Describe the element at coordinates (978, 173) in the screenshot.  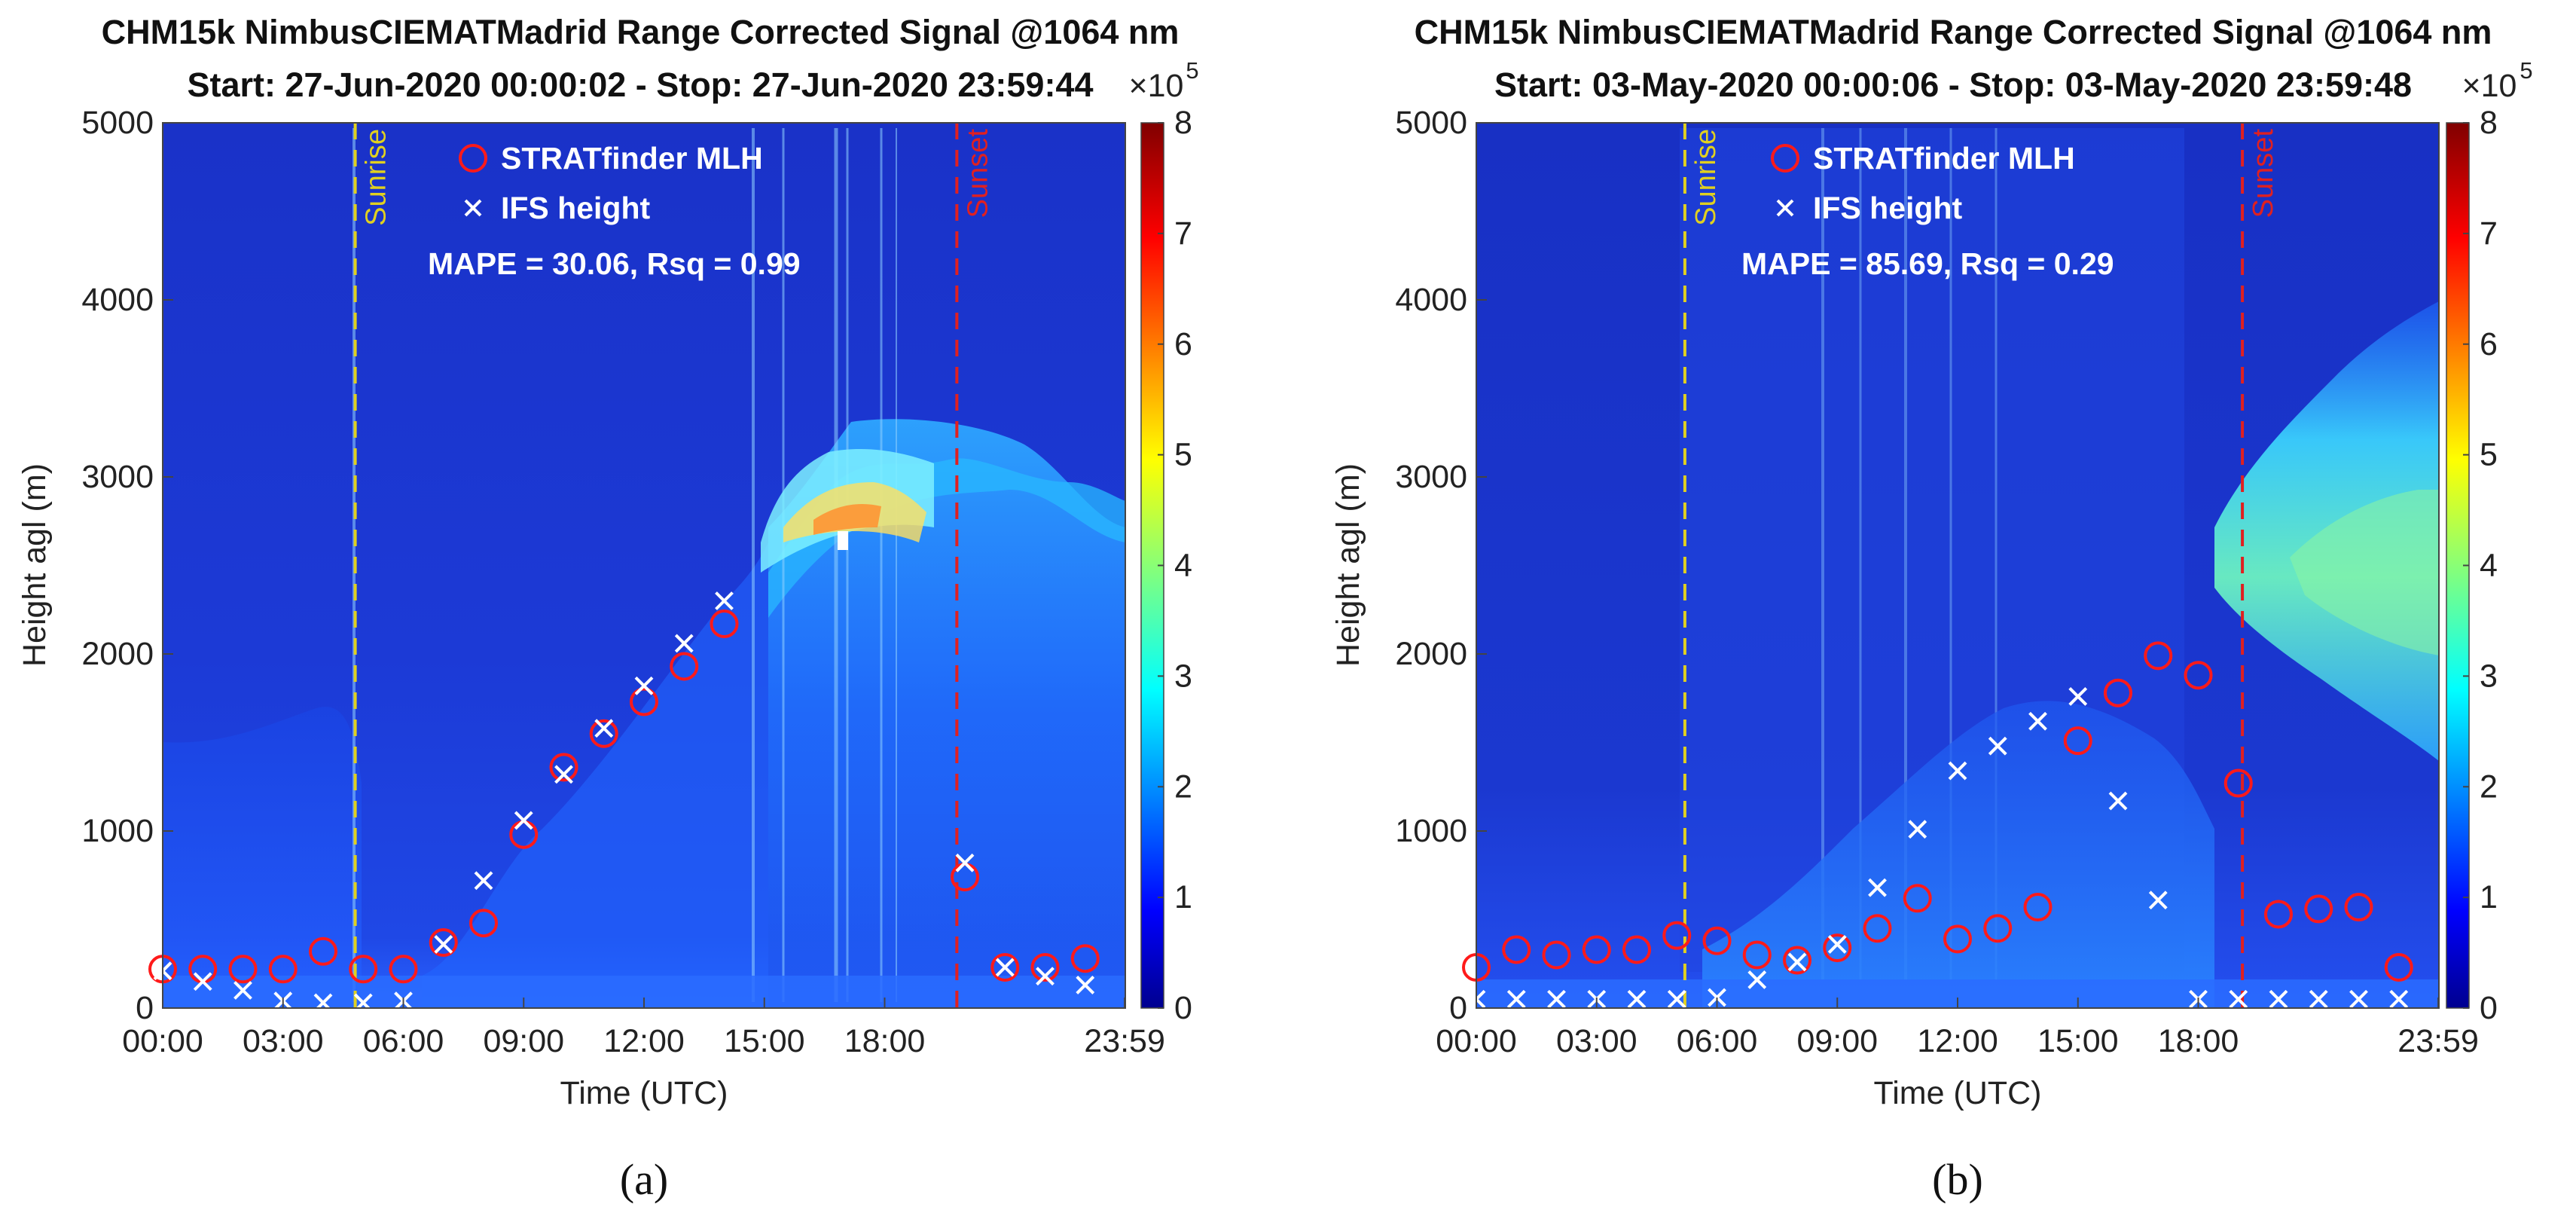
I see `sunset-label: Sunset` at that location.